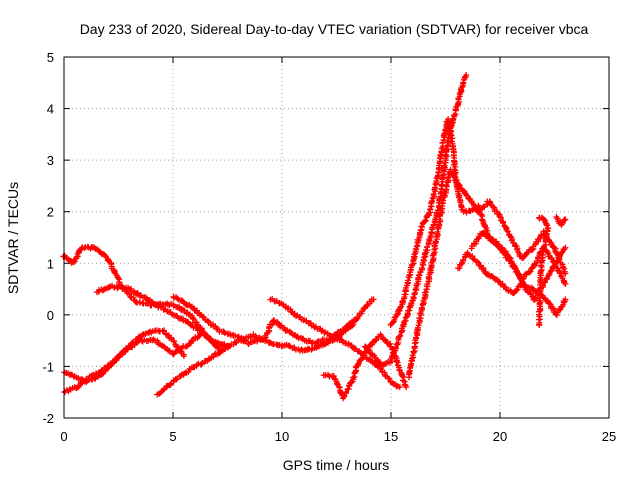 This screenshot has width=640, height=480. What do you see at coordinates (48, 366) in the screenshot?
I see `y-tick-label: -1` at bounding box center [48, 366].